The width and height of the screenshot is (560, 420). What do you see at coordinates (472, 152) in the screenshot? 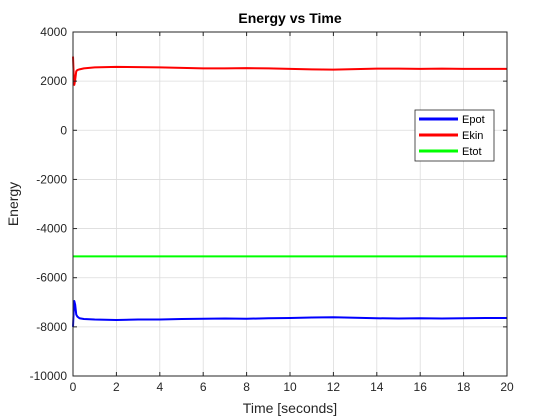
I see `legend-label-etot: Etot` at bounding box center [472, 152].